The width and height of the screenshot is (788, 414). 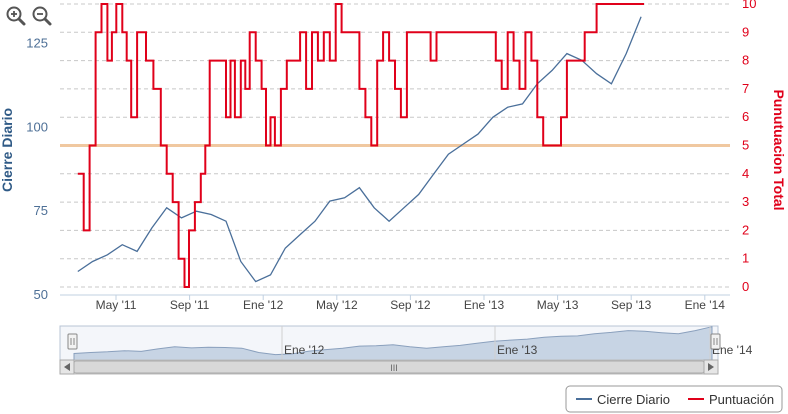 What do you see at coordinates (745, 286) in the screenshot?
I see `right-tick-label: 0` at bounding box center [745, 286].